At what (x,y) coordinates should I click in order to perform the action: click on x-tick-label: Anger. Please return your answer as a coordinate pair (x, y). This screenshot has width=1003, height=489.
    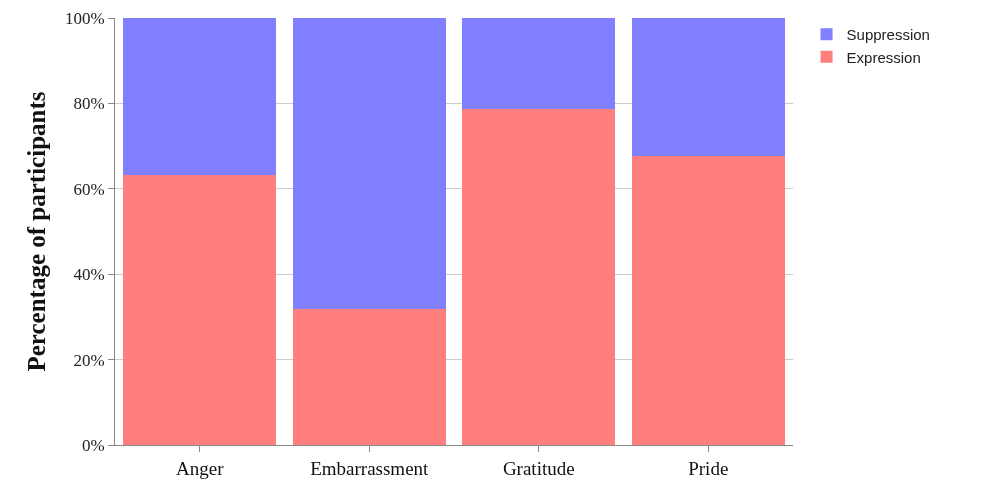
    Looking at the image, I should click on (200, 468).